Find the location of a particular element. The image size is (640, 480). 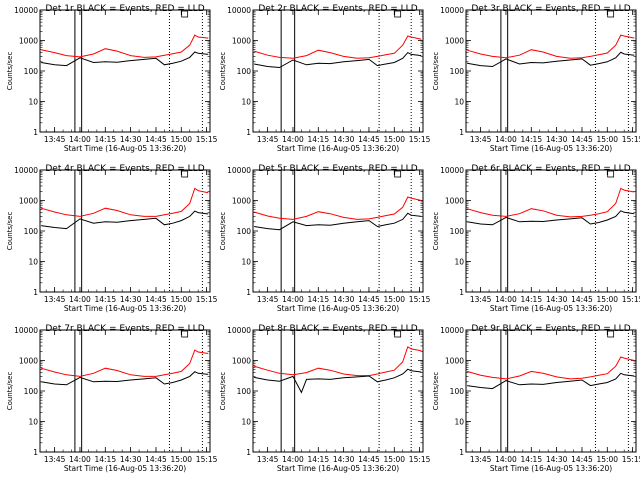

chart-title: Det 1r BLACK = Events, RED = LLD is located at coordinates (124, 9).